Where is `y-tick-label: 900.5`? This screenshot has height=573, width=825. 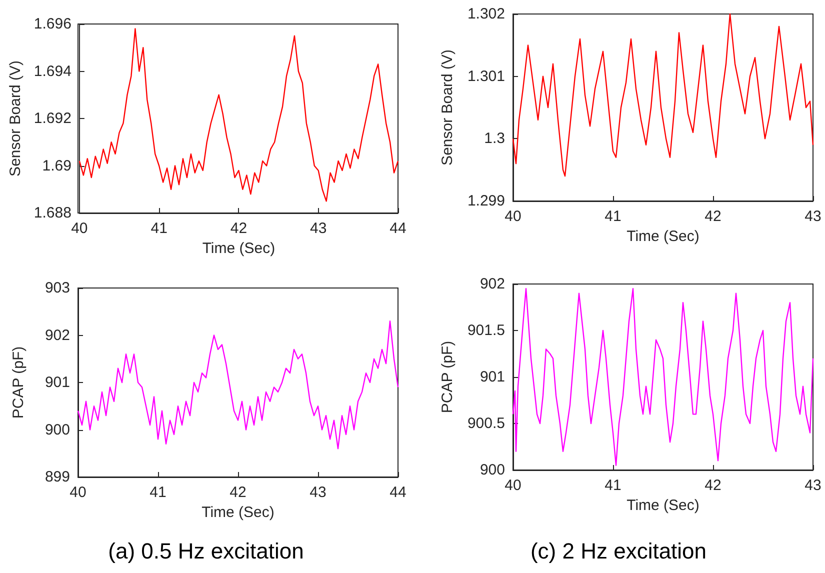 y-tick-label: 900.5 is located at coordinates (486, 423).